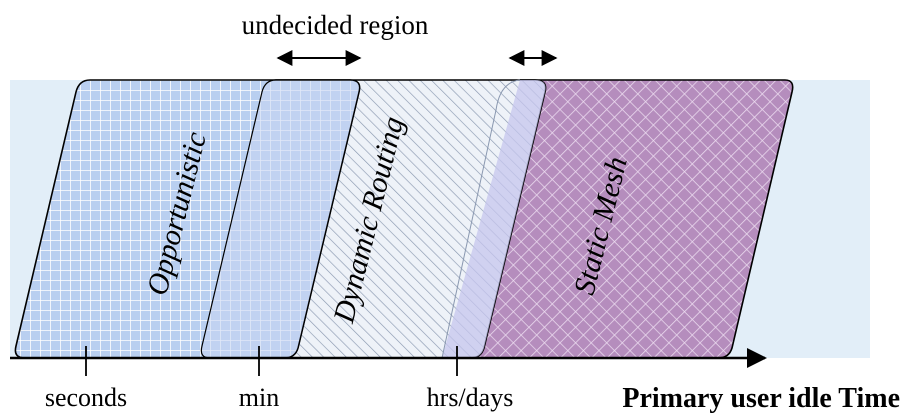 The height and width of the screenshot is (415, 903). What do you see at coordinates (761, 398) in the screenshot?
I see `axis-title: Primary user idle Time` at bounding box center [761, 398].